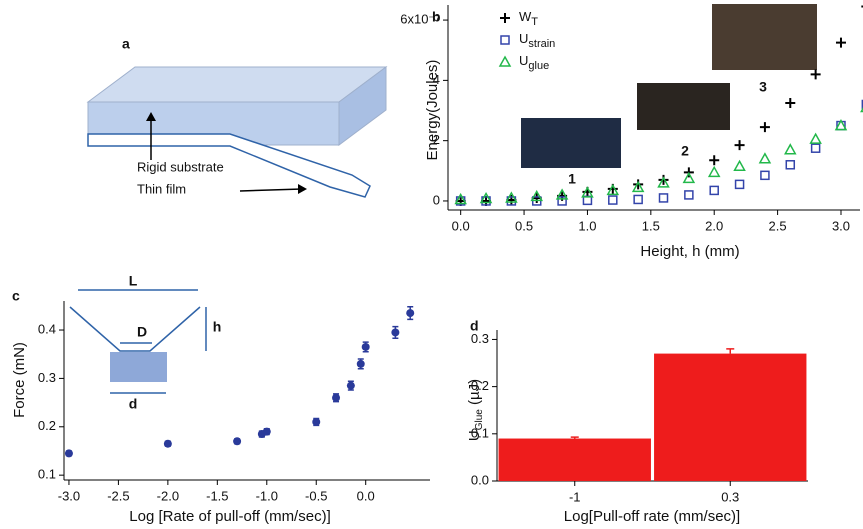  Describe the element at coordinates (587, 225) in the screenshot. I see `x-tick-label: 1.0` at that location.